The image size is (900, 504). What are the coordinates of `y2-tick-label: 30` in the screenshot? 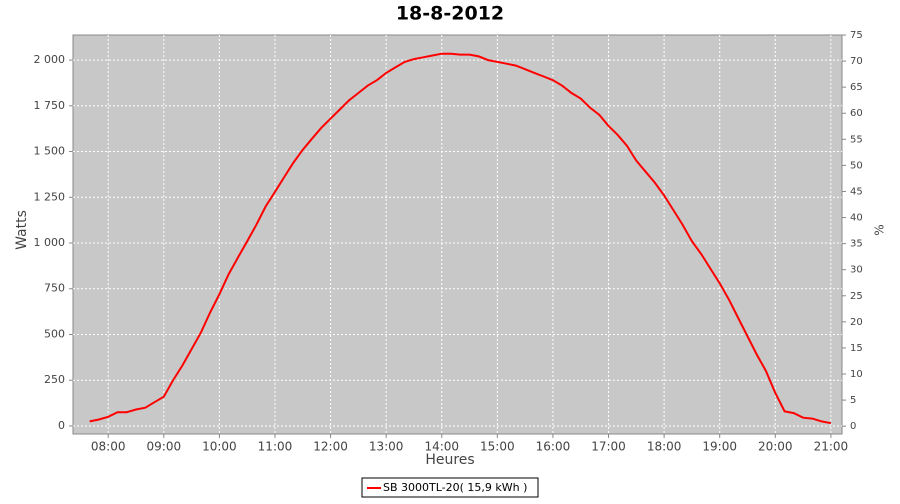 It's located at (856, 270).